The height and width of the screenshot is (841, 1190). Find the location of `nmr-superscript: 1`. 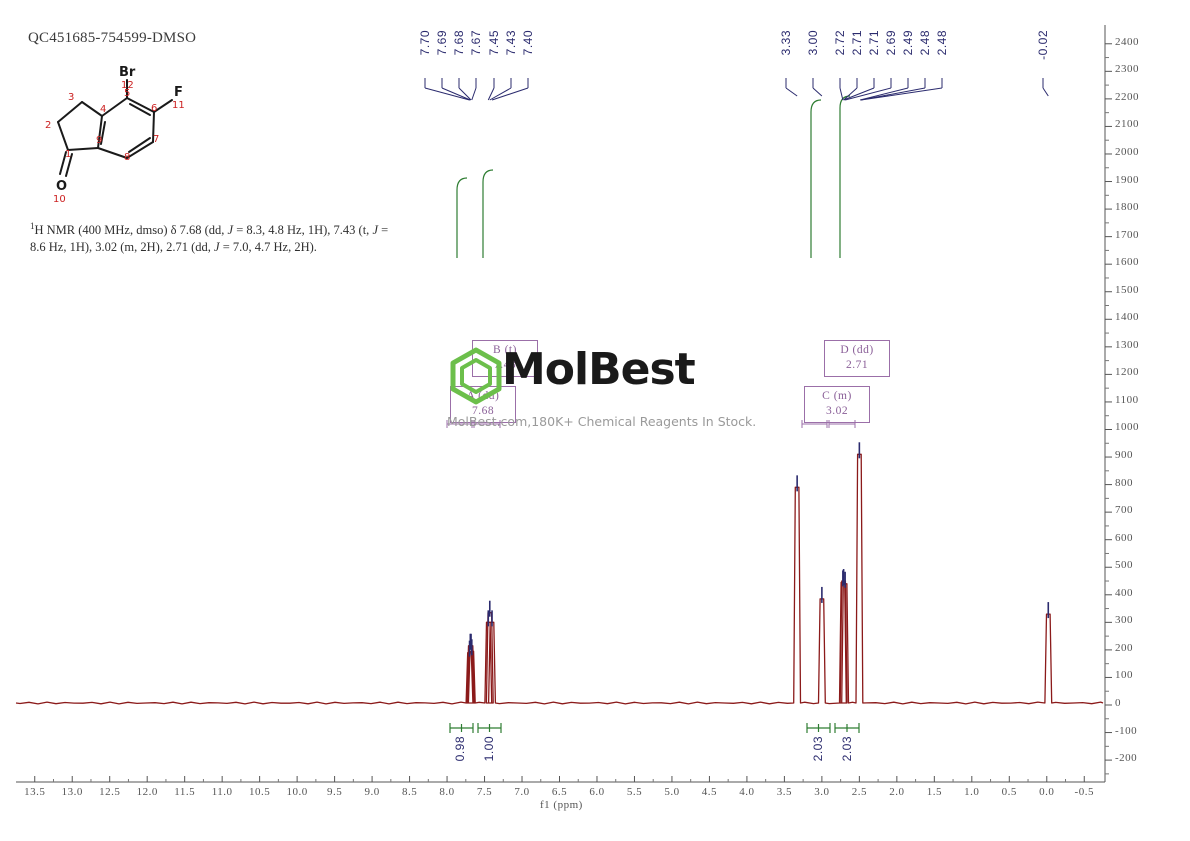

nmr-superscript: 1 is located at coordinates (32, 226).